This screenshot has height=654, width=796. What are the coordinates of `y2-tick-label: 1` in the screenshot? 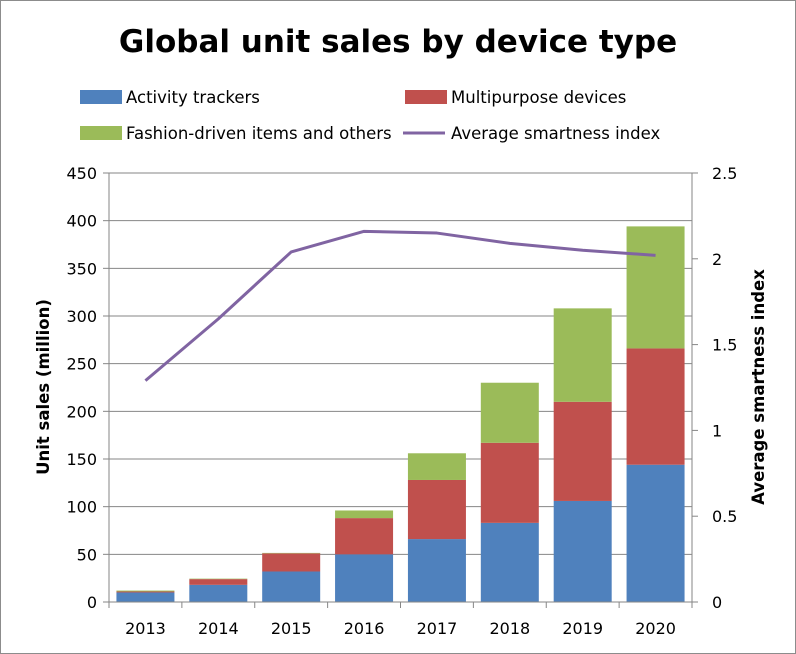 It's located at (717, 430).